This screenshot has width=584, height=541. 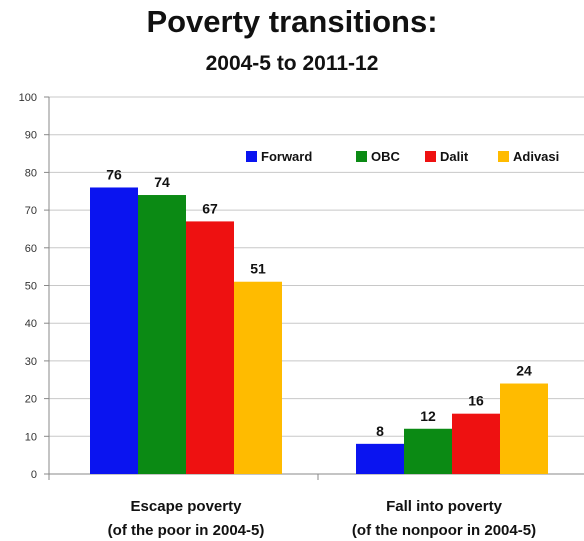 I want to click on y-tick-label: 30, so click(x=31, y=362).